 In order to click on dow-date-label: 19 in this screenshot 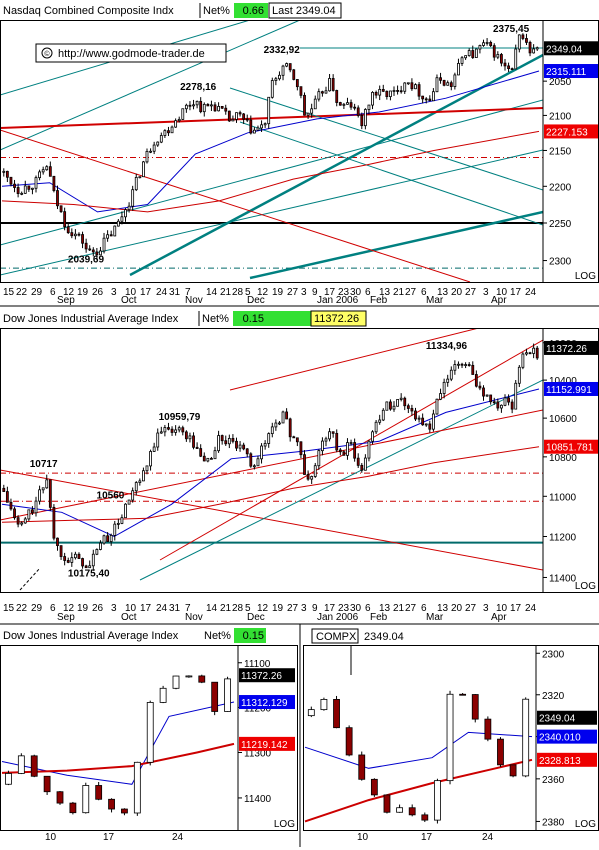, I will do `click(278, 608)`.